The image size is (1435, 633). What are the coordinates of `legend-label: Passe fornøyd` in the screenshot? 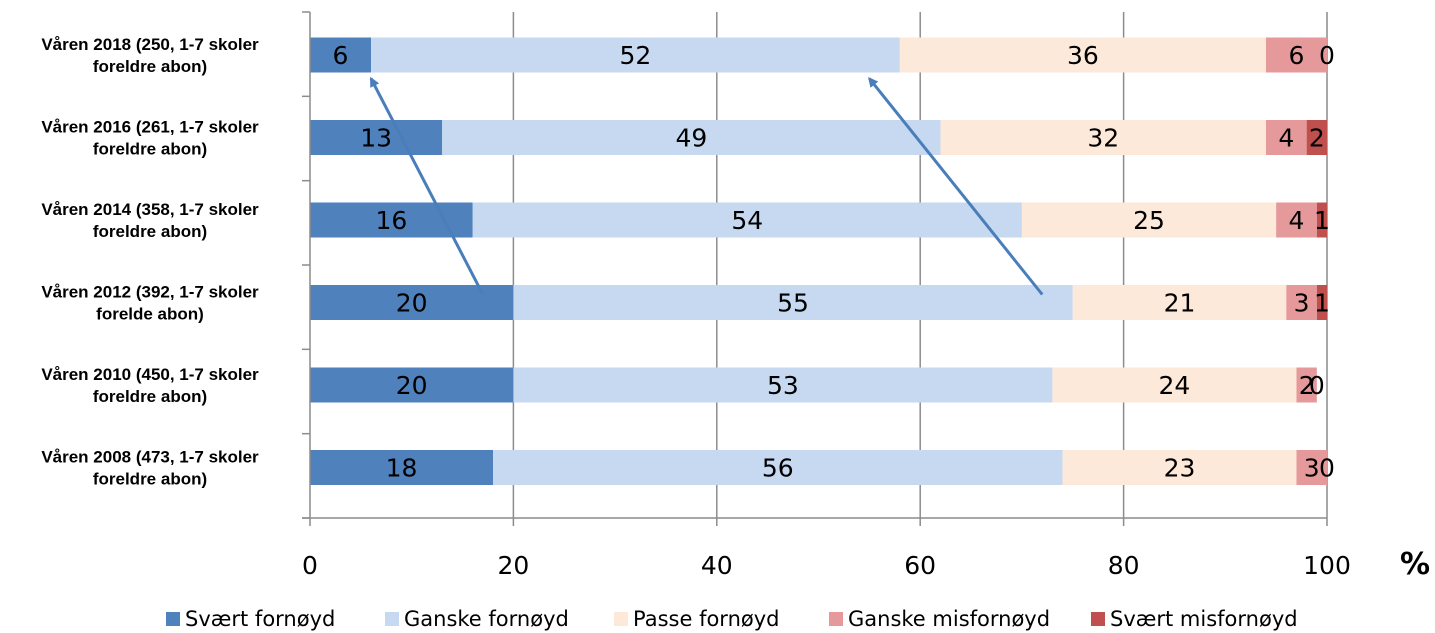 It's located at (706, 619).